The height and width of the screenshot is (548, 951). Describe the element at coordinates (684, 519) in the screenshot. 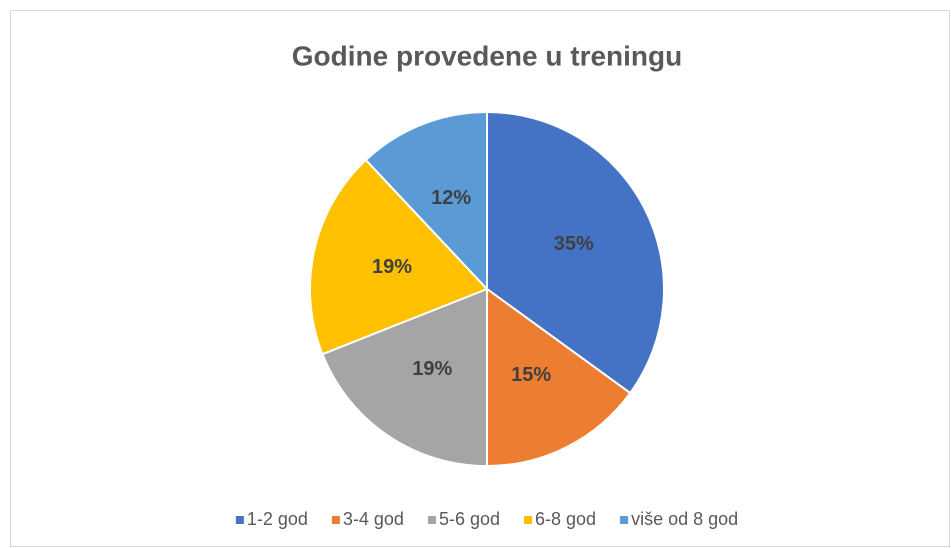

I see `legend-label: više od 8 god` at that location.